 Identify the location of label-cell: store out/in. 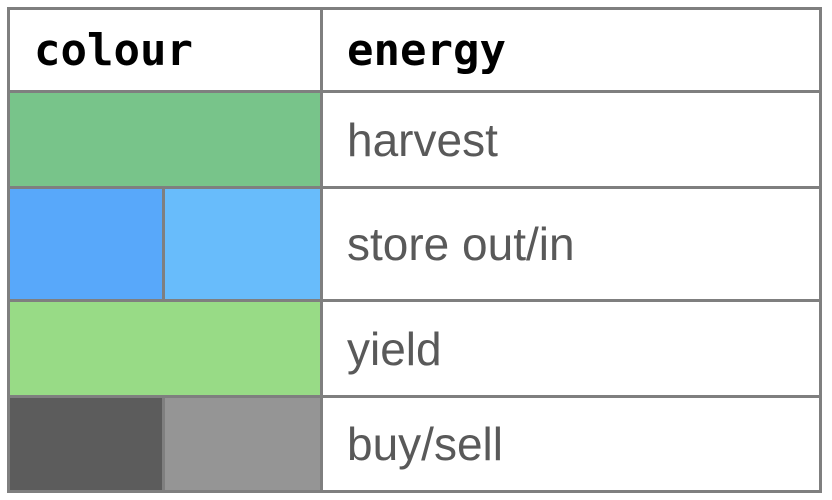
(571, 244).